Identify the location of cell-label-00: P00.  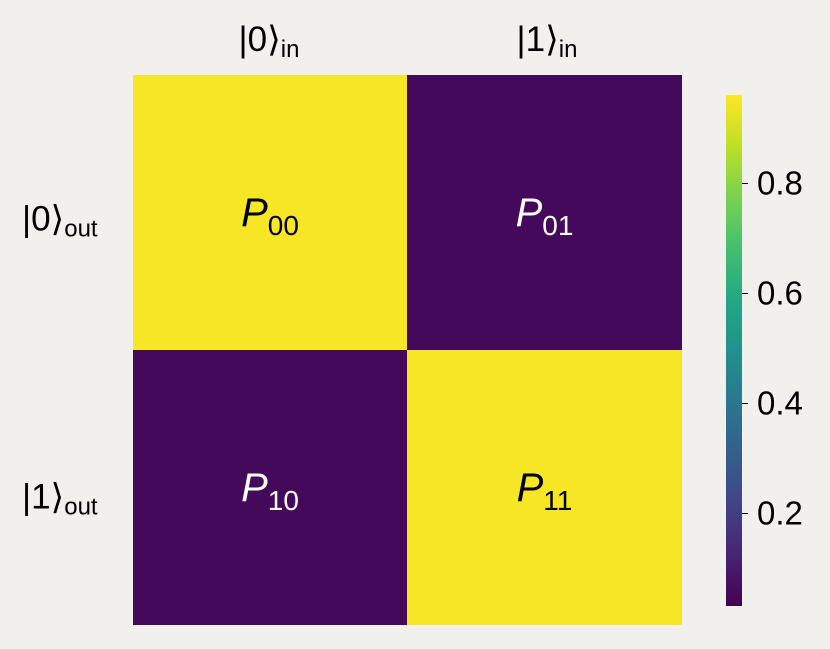
(270, 215).